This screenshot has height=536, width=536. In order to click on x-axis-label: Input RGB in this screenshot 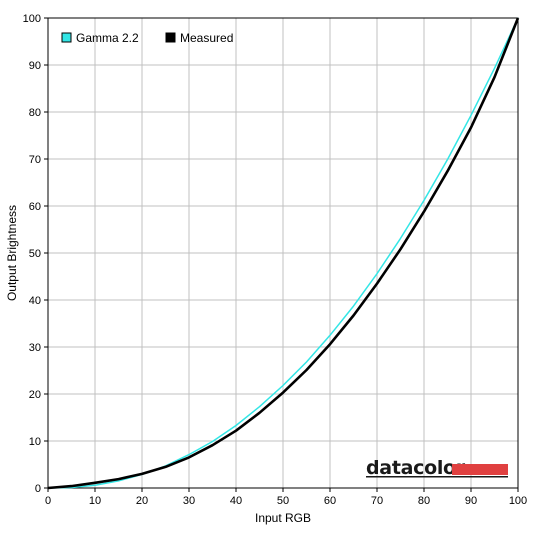, I will do `click(283, 518)`.